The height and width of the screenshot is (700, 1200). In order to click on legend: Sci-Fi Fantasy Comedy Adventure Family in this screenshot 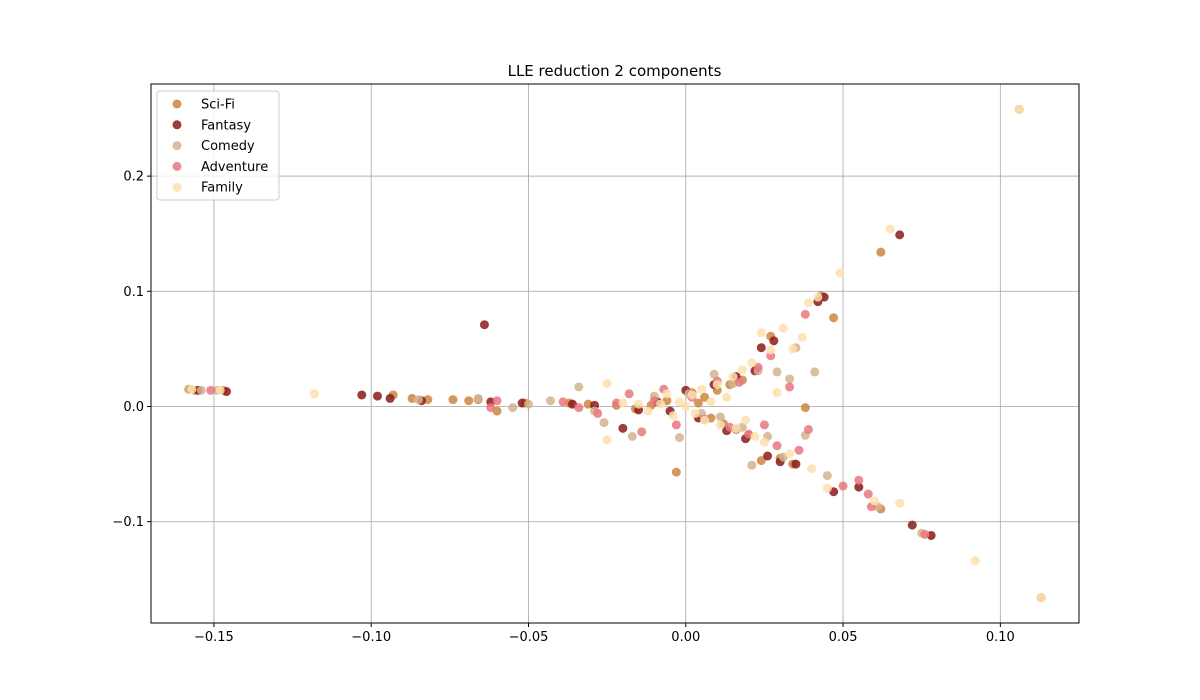, I will do `click(218, 145)`.